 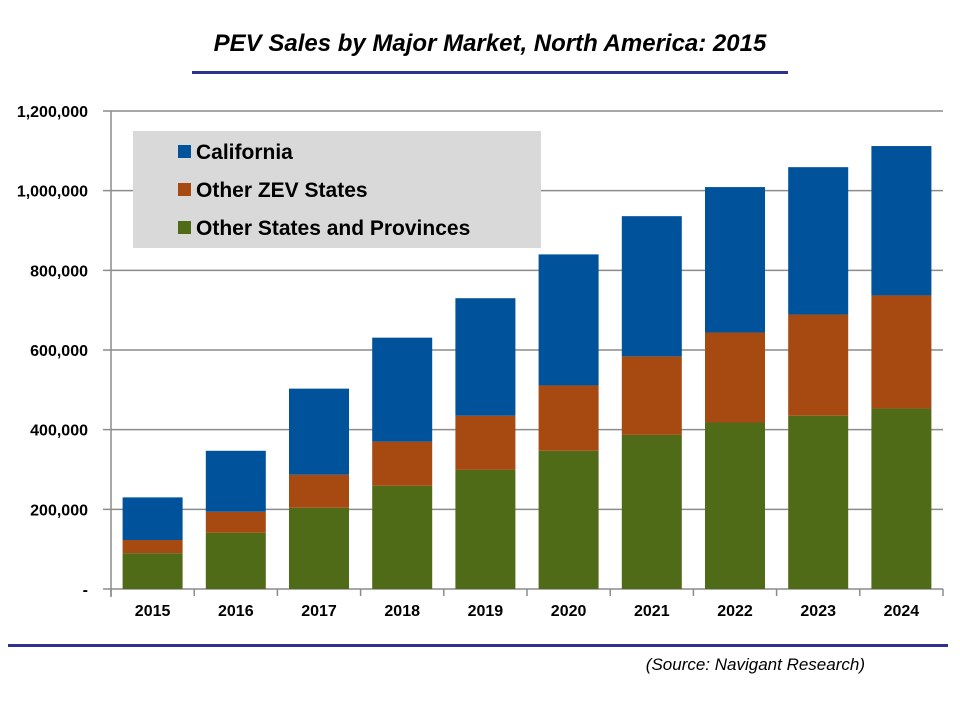 I want to click on legend-label: Other States and Provinces, so click(x=333, y=228).